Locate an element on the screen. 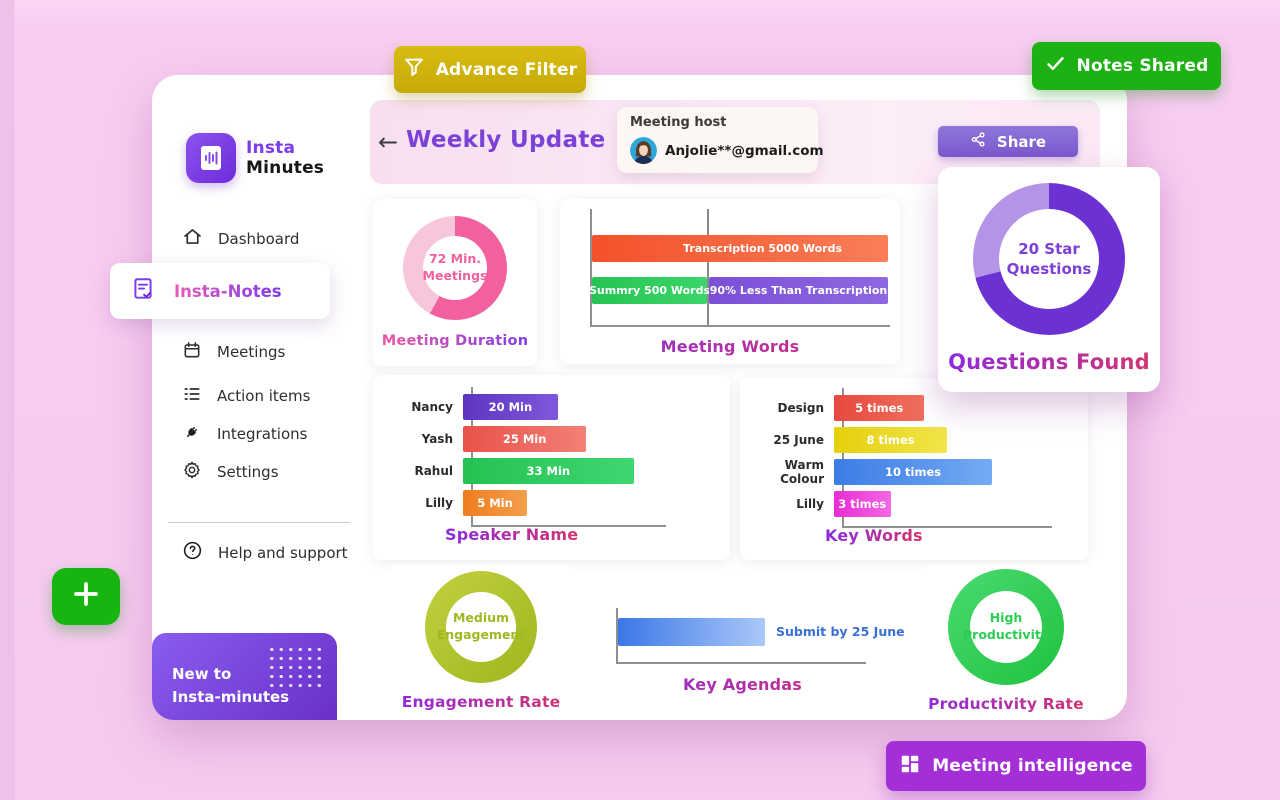 The image size is (1280, 800). advance-filter-label: Advance Filter is located at coordinates (506, 69).